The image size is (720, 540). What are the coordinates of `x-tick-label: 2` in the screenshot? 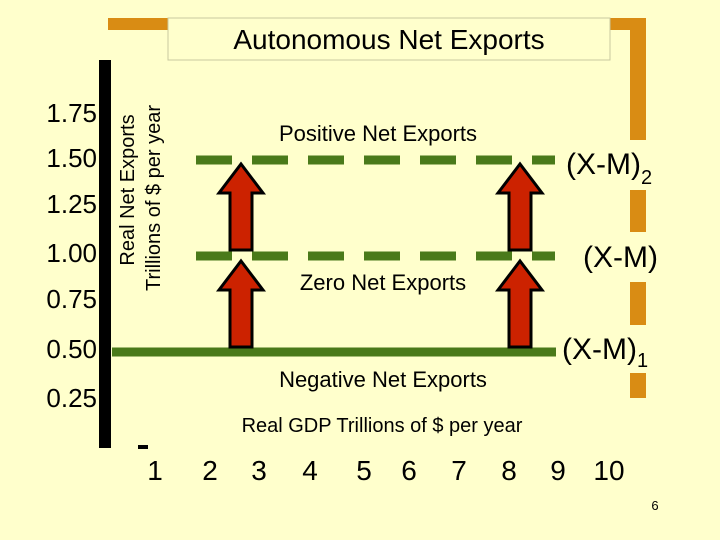 It's located at (210, 470).